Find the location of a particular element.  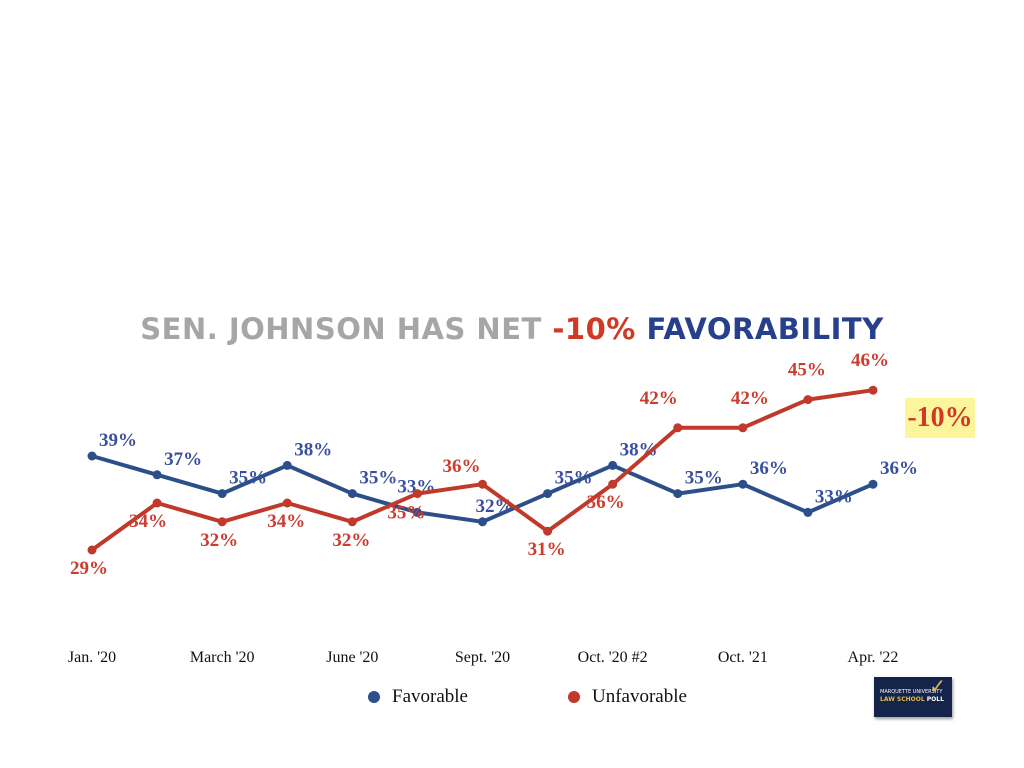

data-label-favorable: 39% is located at coordinates (118, 440).